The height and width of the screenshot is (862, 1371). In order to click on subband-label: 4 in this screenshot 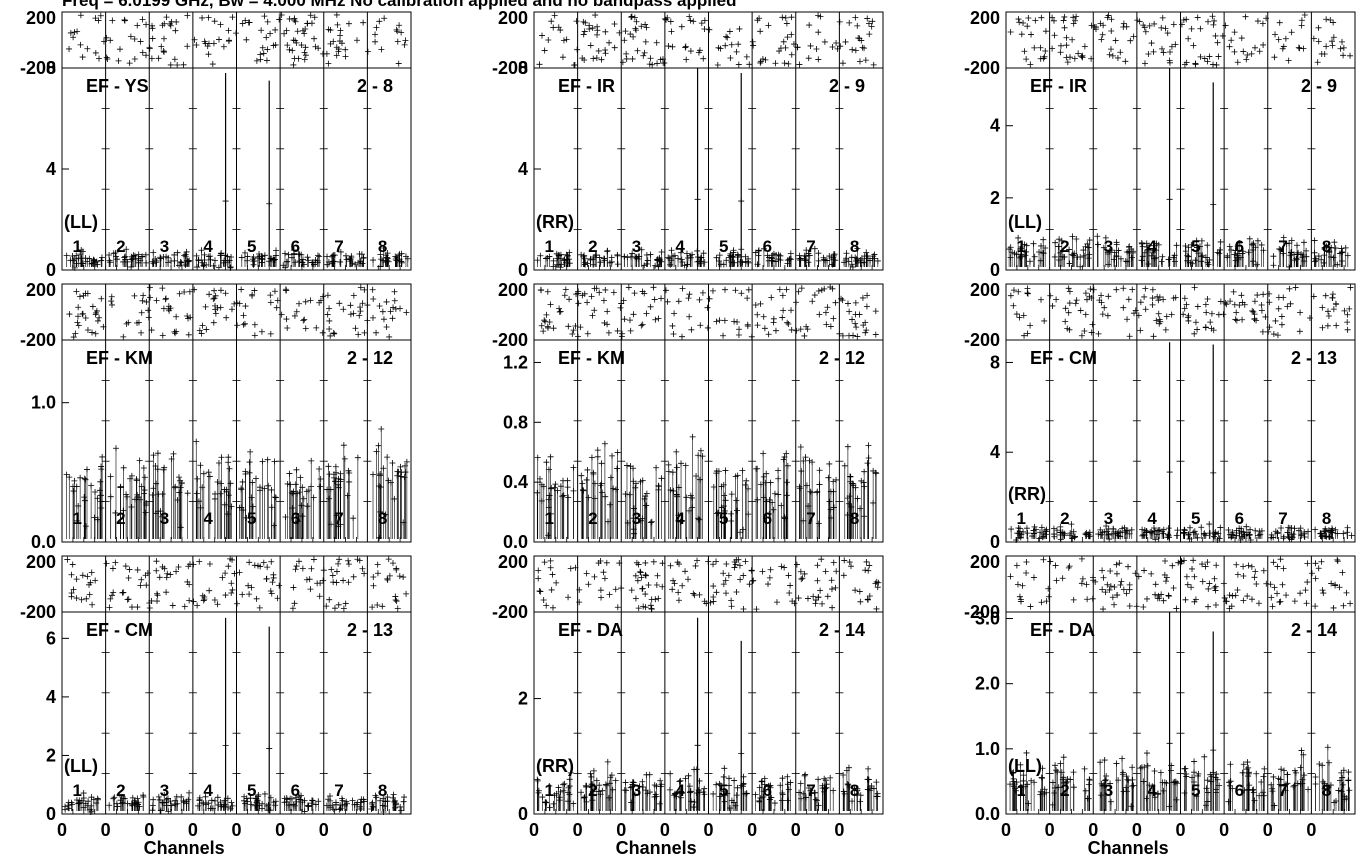, I will do `click(208, 790)`.